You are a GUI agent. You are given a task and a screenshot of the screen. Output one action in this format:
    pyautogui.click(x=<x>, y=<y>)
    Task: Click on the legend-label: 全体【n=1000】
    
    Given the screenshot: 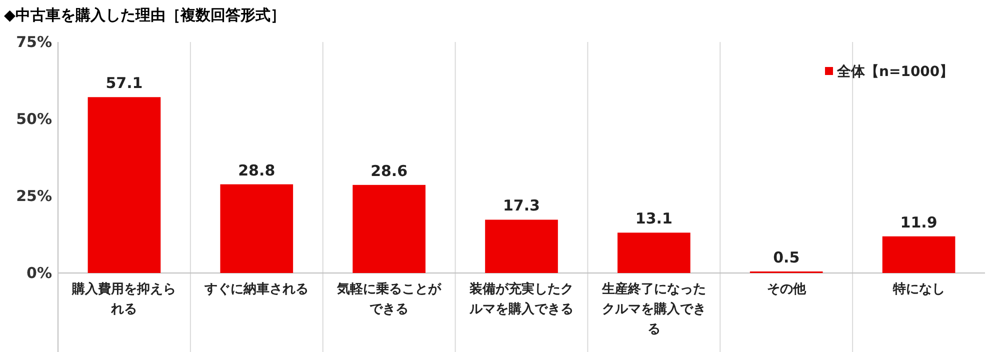 What is the action you would take?
    pyautogui.click(x=895, y=72)
    